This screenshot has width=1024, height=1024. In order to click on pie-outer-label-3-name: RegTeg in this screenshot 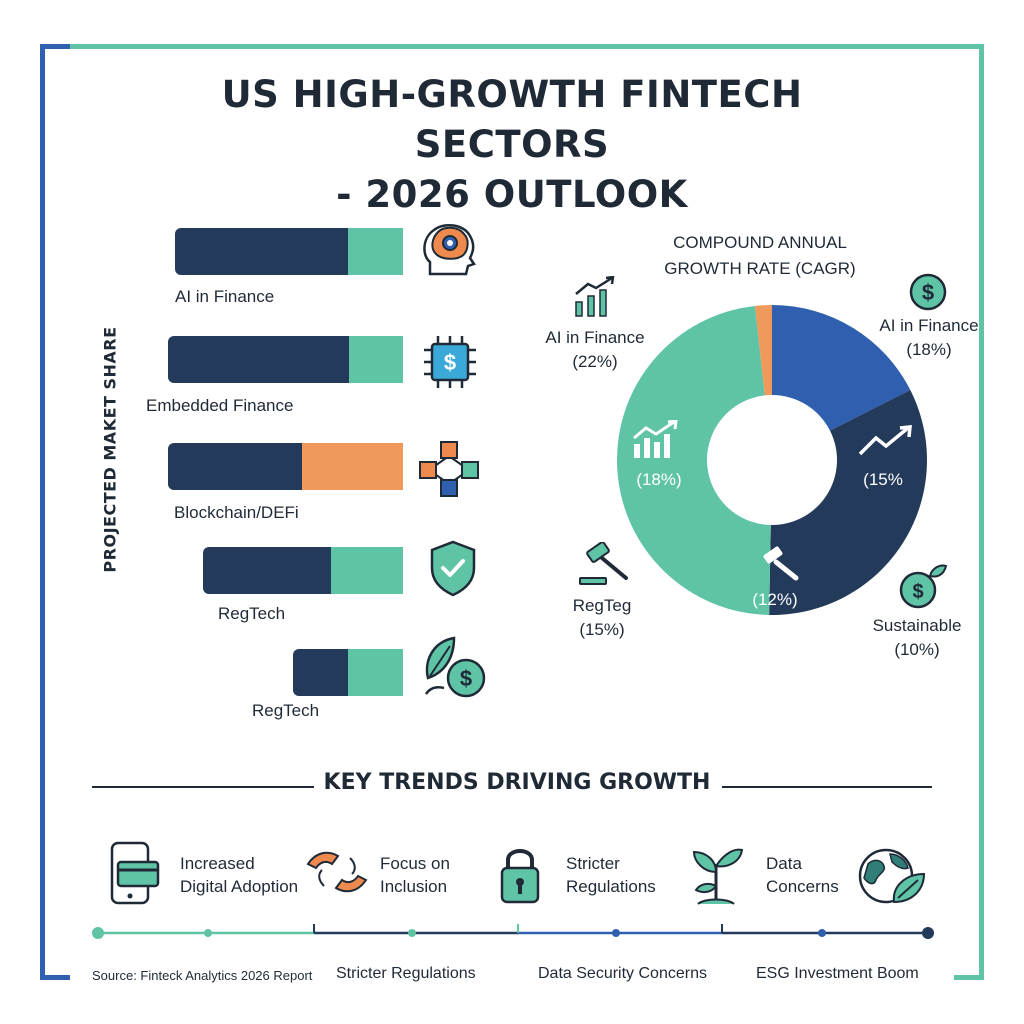, I will do `click(602, 605)`.